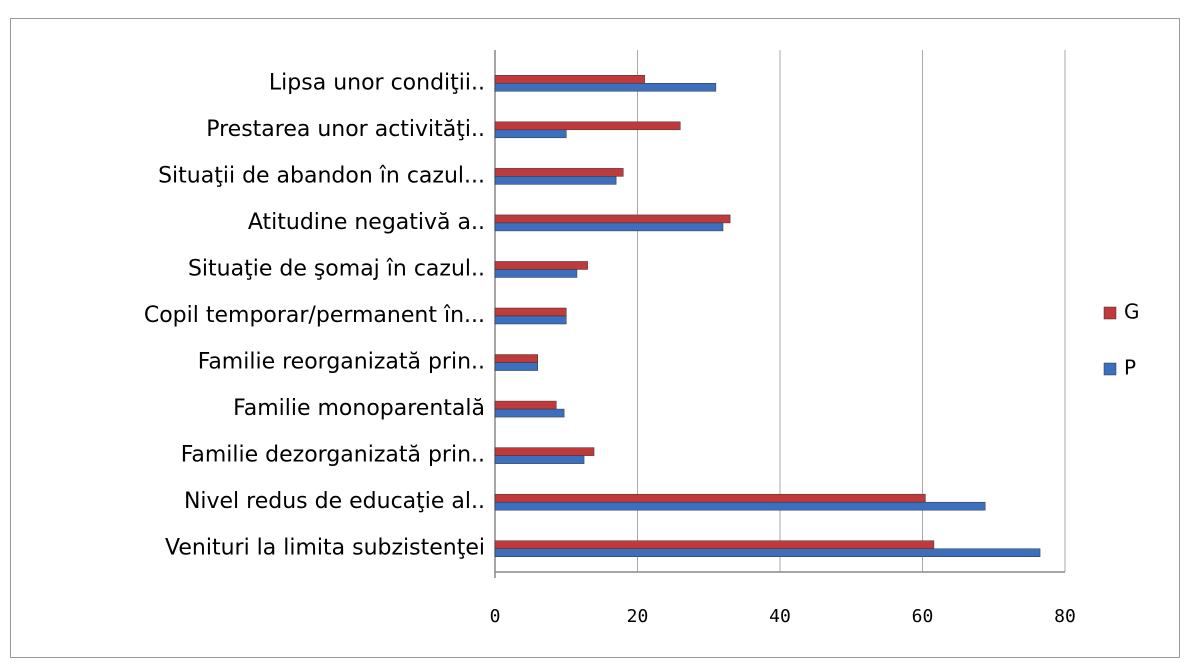  Describe the element at coordinates (341, 362) in the screenshot. I see `y-tick-label: Familie reorganizată prin..` at that location.